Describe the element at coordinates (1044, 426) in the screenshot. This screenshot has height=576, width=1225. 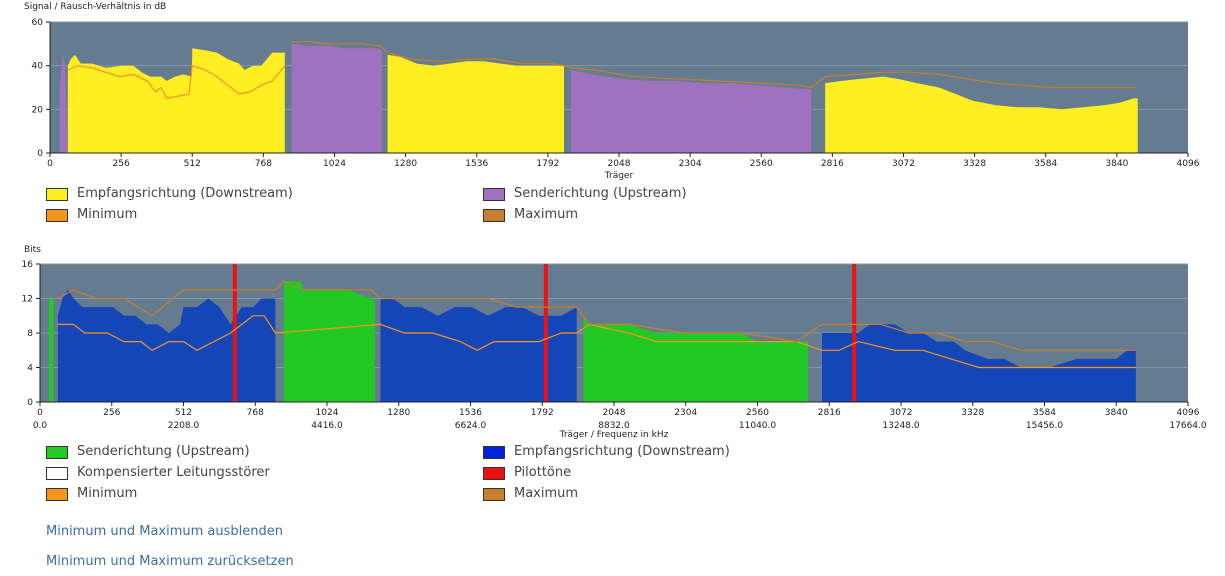
I see `x-tick-khz-label: 15456.0` at that location.